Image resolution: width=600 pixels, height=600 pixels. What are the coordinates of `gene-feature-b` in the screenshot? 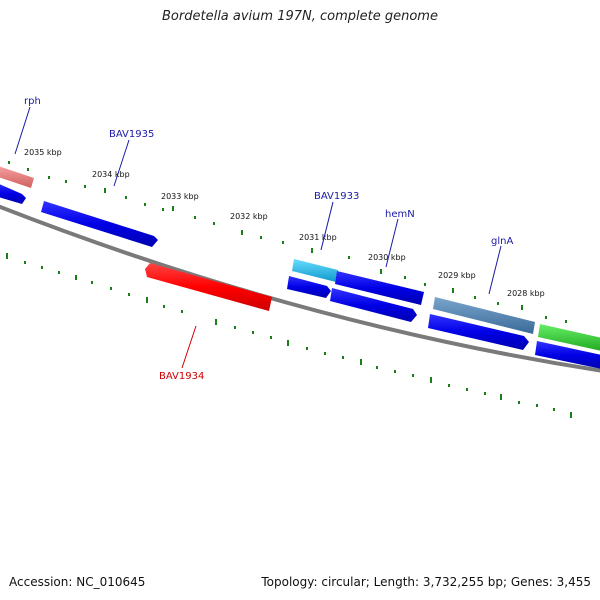 It's located at (373, 305).